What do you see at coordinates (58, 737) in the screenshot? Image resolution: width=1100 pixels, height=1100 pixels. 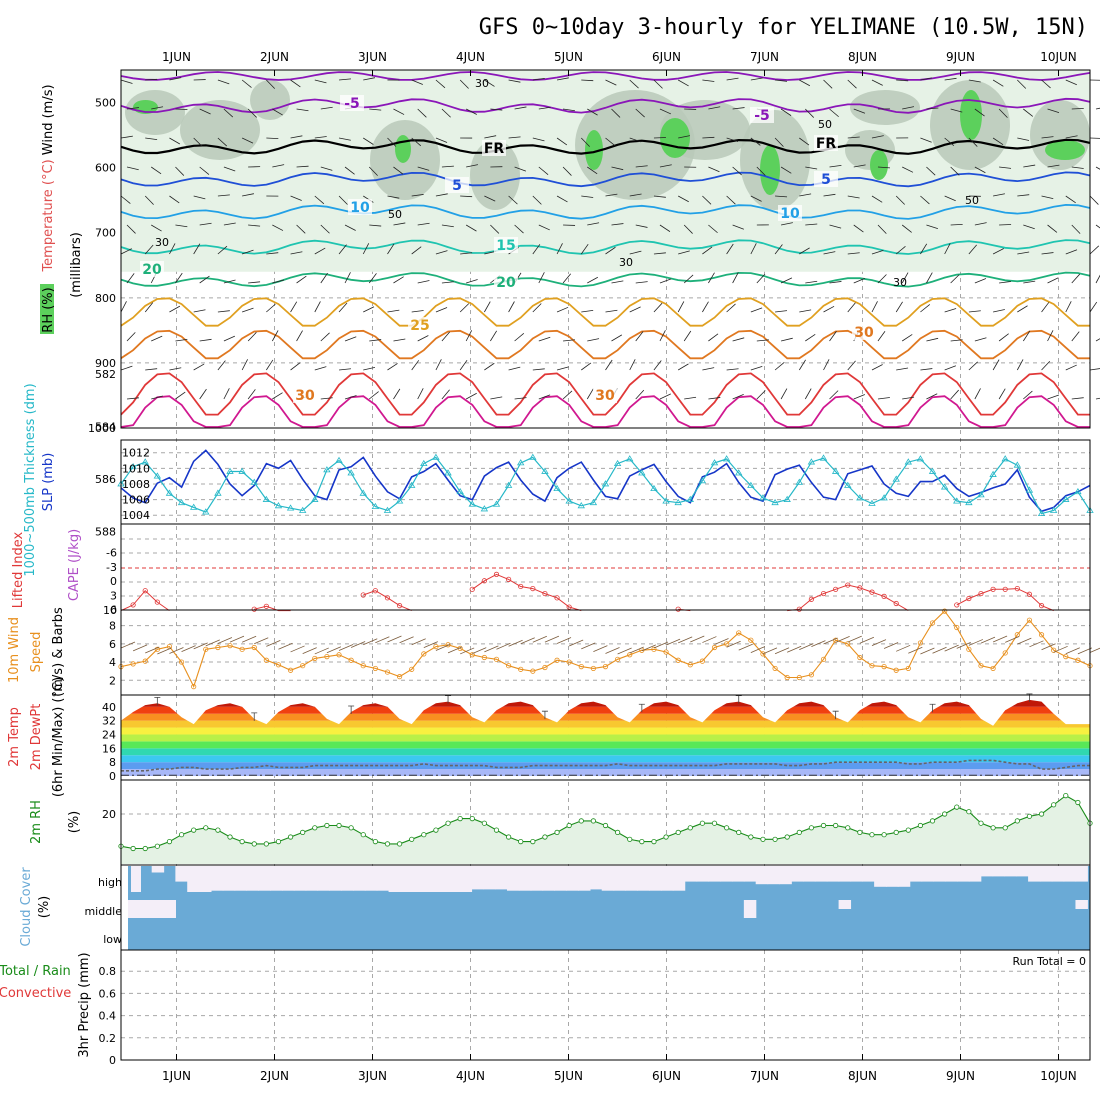 I see `axis-label-part: (6hr Min/Max) (°C)` at bounding box center [58, 737].